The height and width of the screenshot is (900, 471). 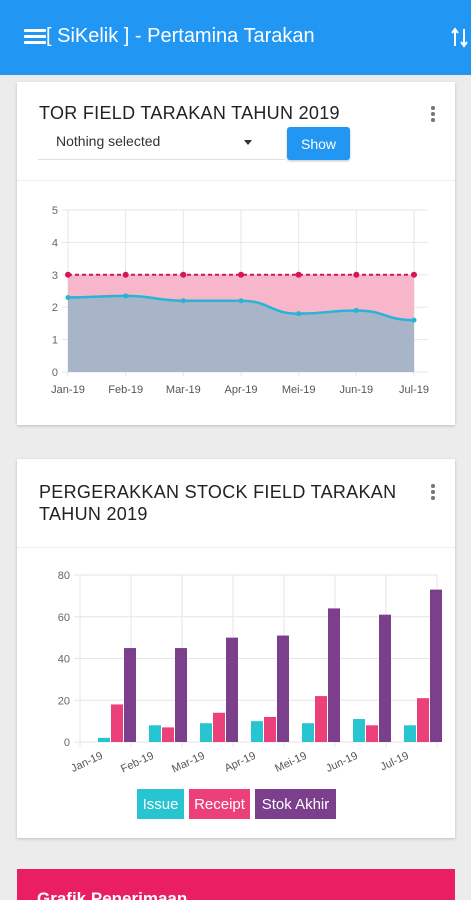 What do you see at coordinates (55, 308) in the screenshot?
I see `y-tick-label: 2` at bounding box center [55, 308].